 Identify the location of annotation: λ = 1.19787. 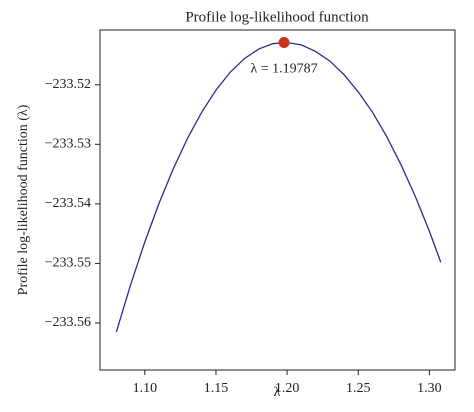
(283, 69).